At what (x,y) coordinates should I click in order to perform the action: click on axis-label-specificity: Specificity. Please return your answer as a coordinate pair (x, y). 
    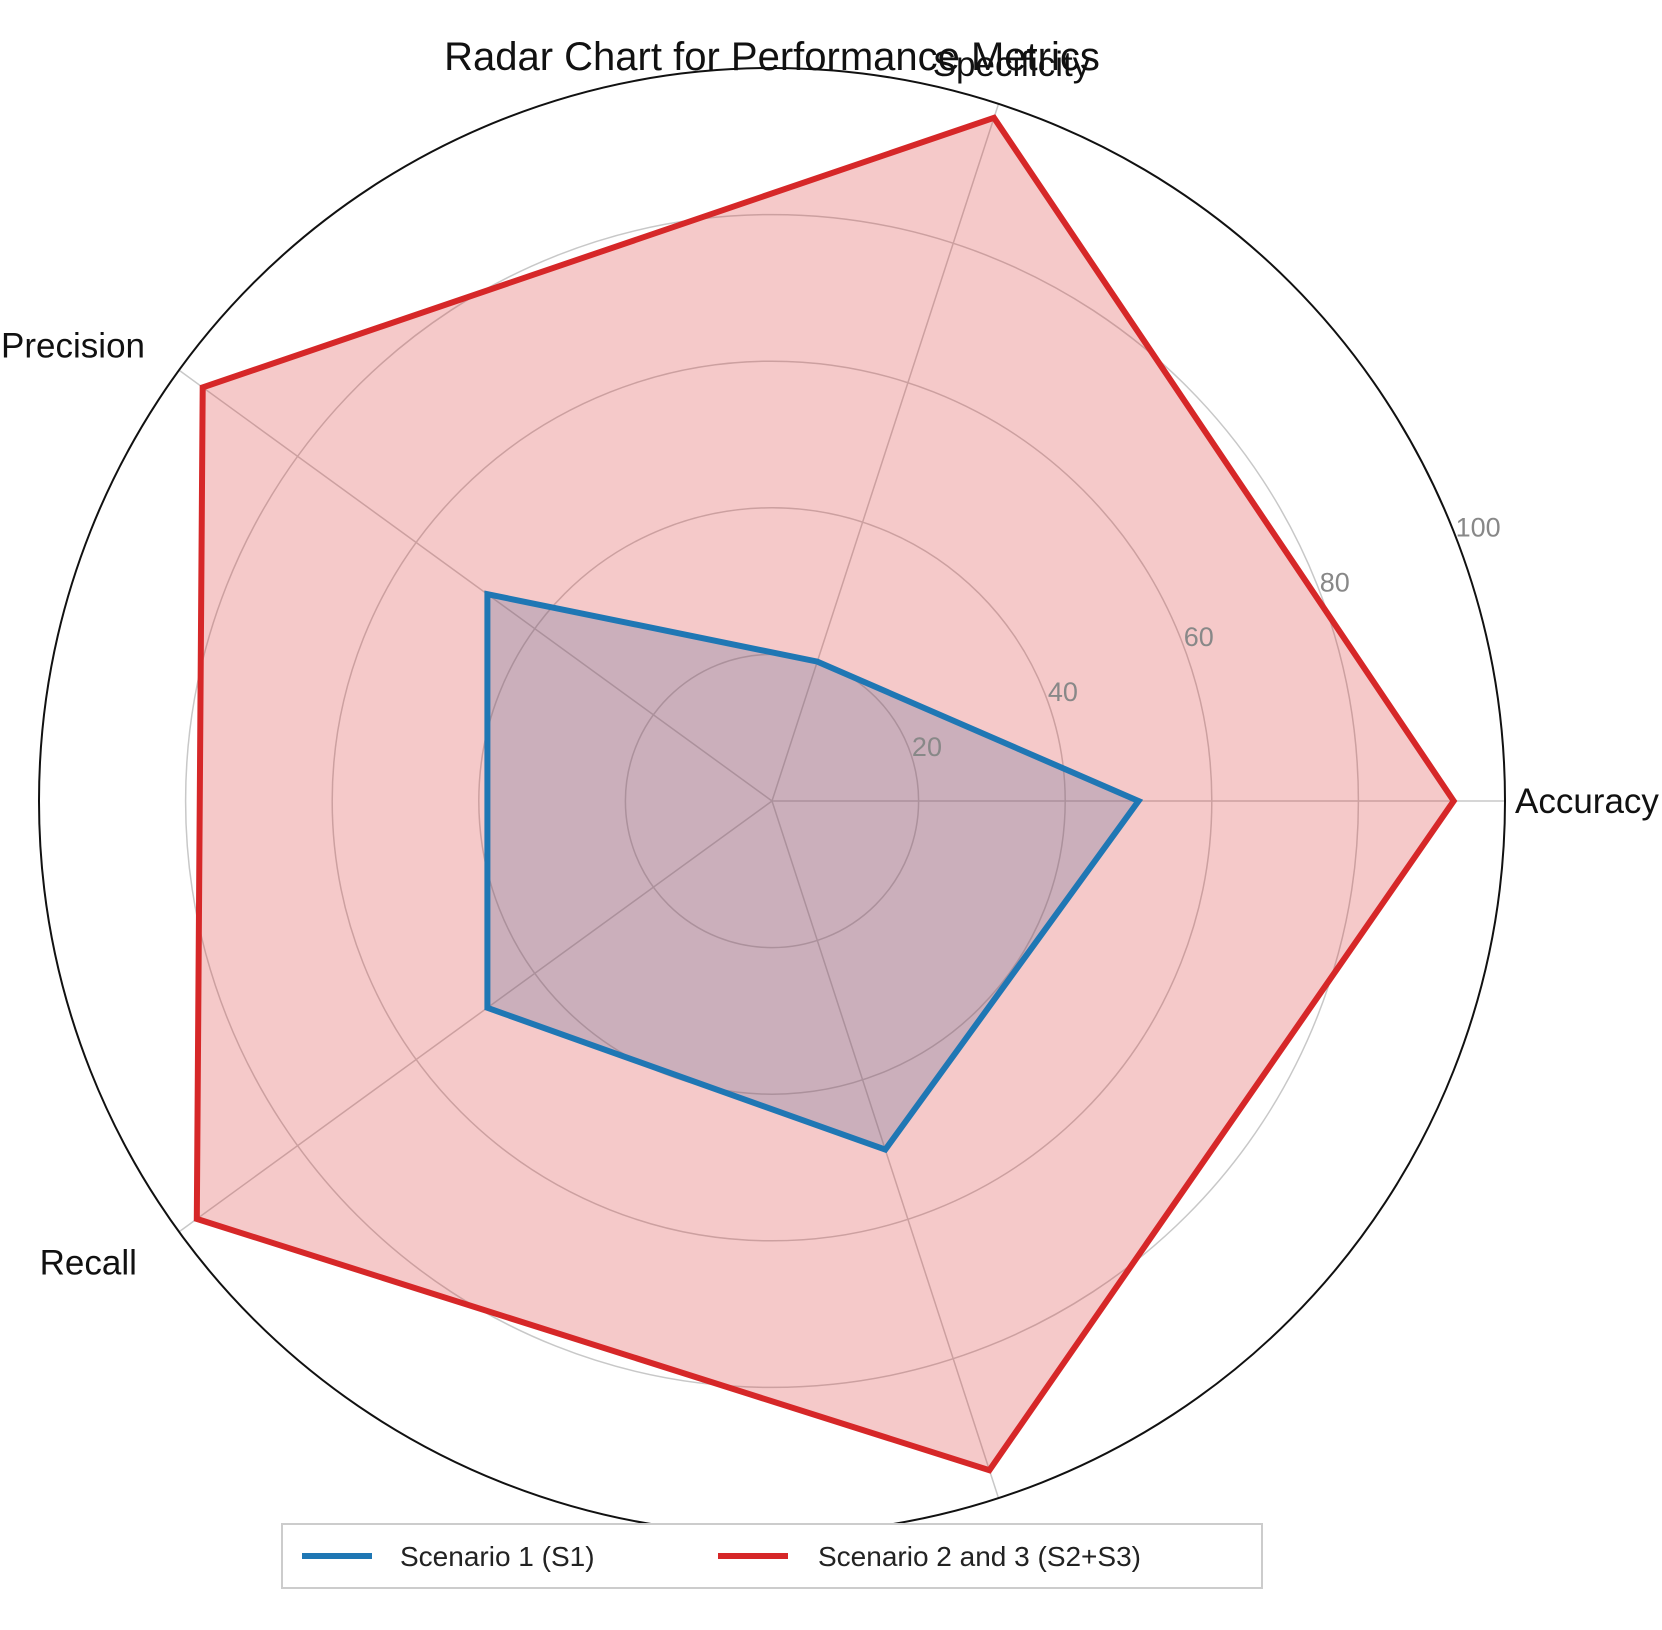
    Looking at the image, I should click on (1012, 64).